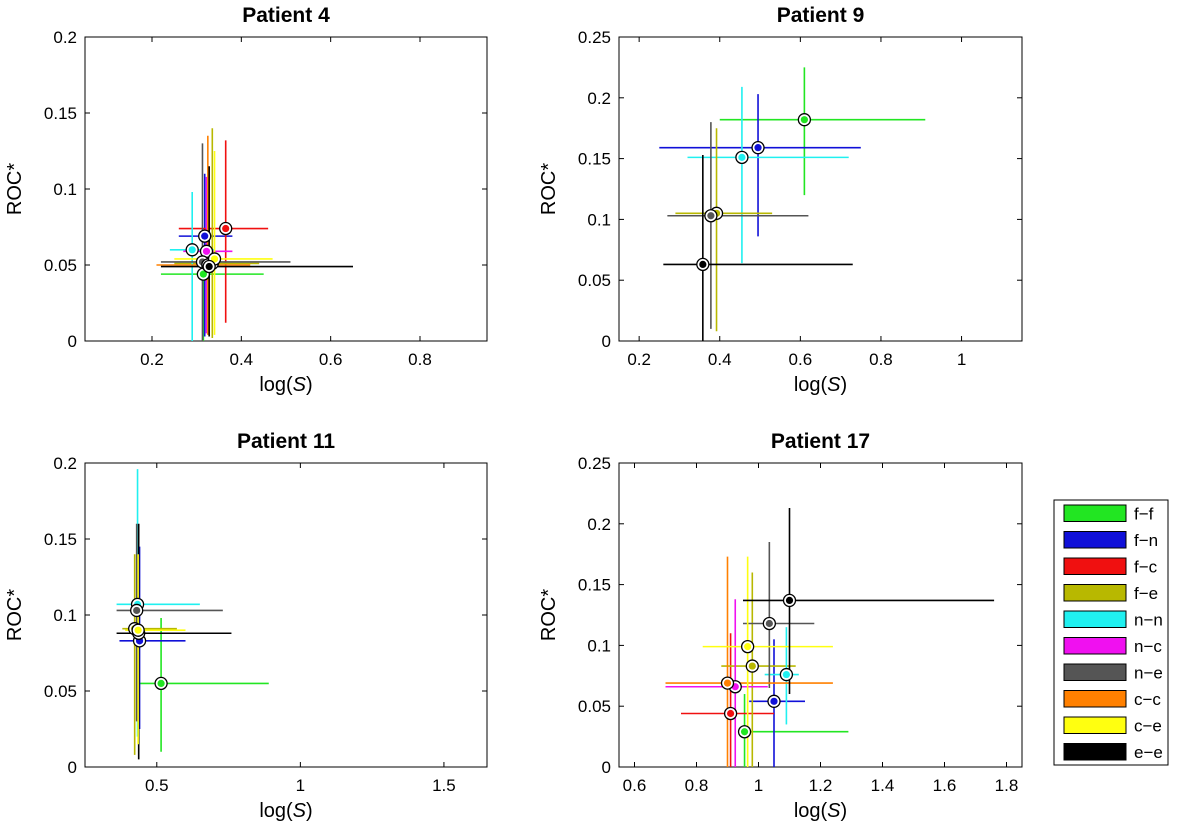 This screenshot has width=1181, height=827. What do you see at coordinates (820, 441) in the screenshot?
I see `panel-title: Patient 17` at bounding box center [820, 441].